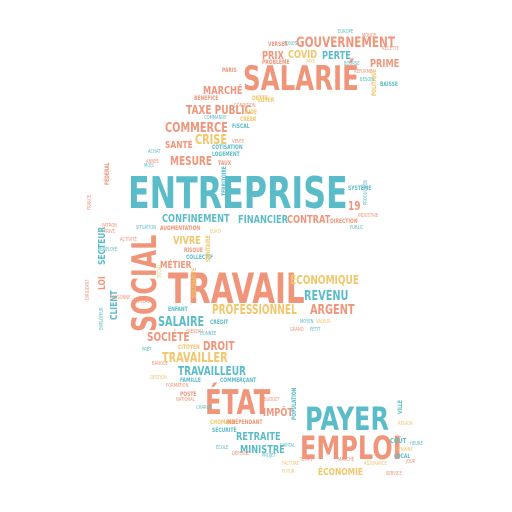 Image resolution: width=512 pixels, height=512 pixels. I want to click on word-employeur: EMPLOYEUR, so click(102, 318).